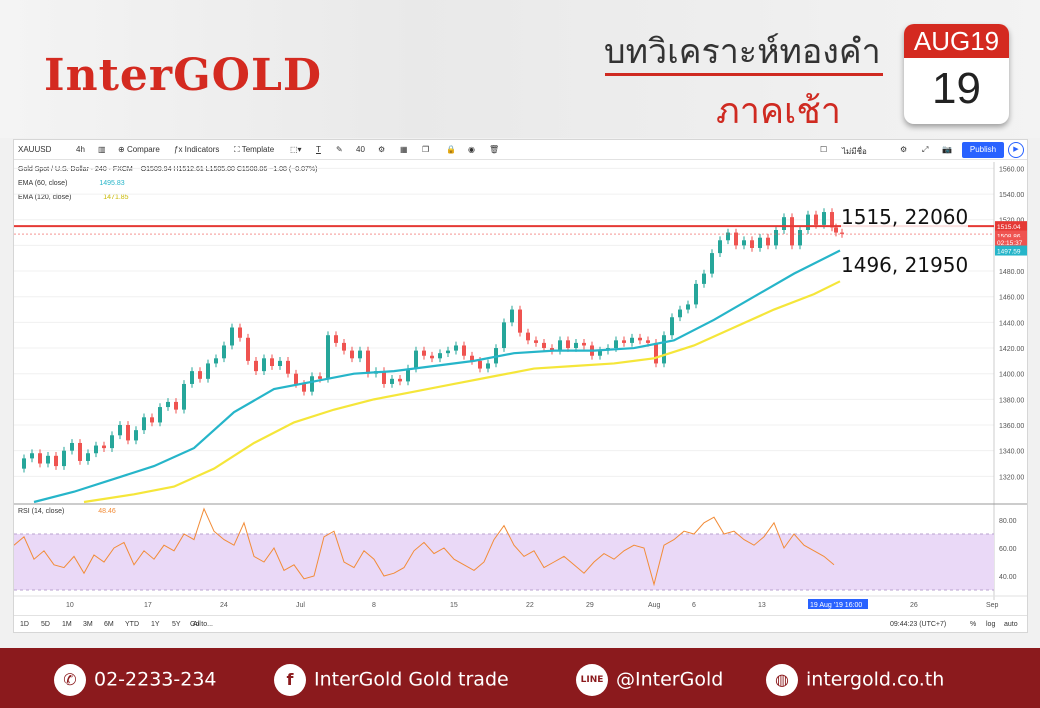 This screenshot has height=708, width=1040. I want to click on support-annotation: 1496, 21950, so click(905, 265).